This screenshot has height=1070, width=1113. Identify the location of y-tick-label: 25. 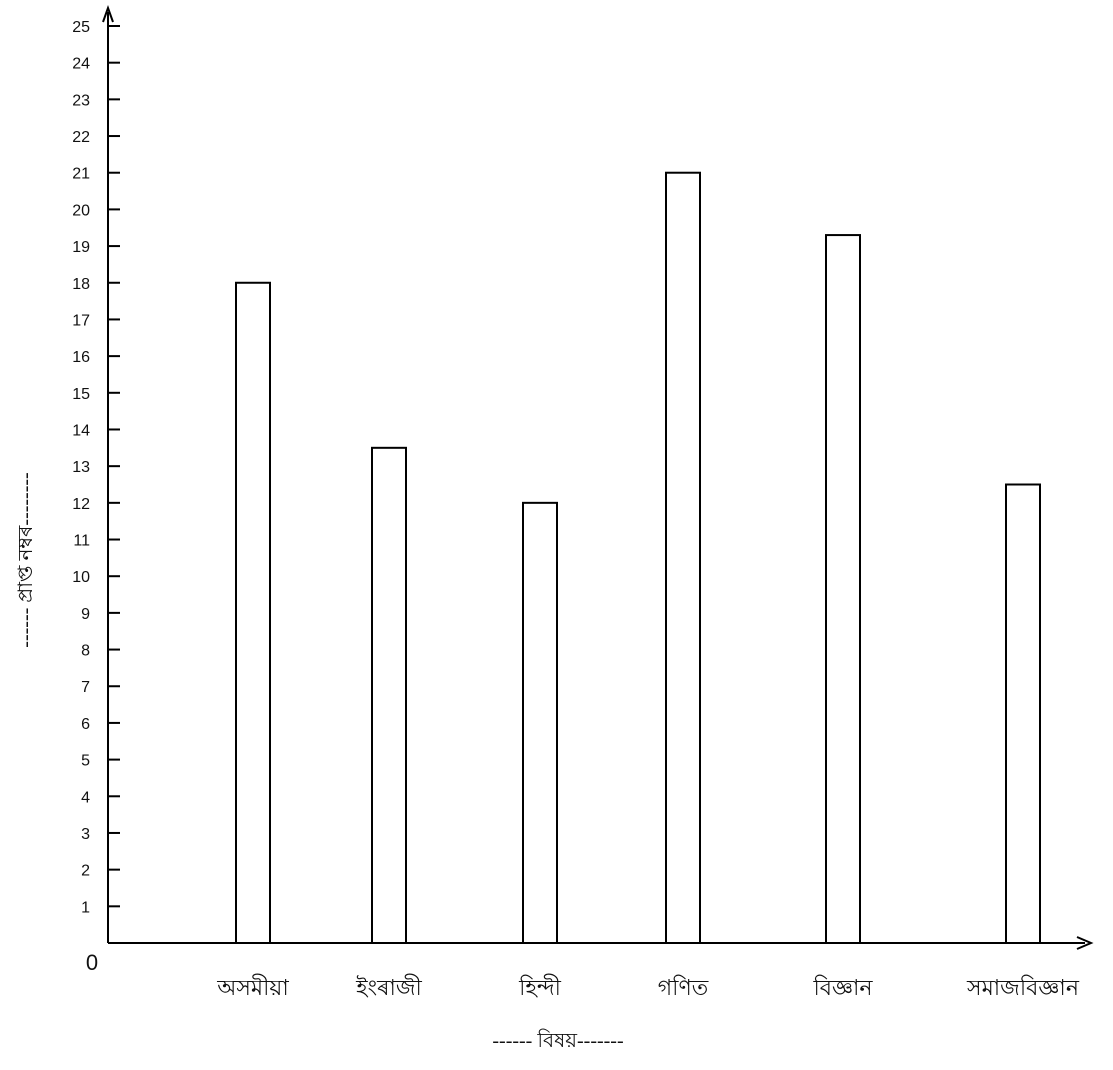
(81, 27).